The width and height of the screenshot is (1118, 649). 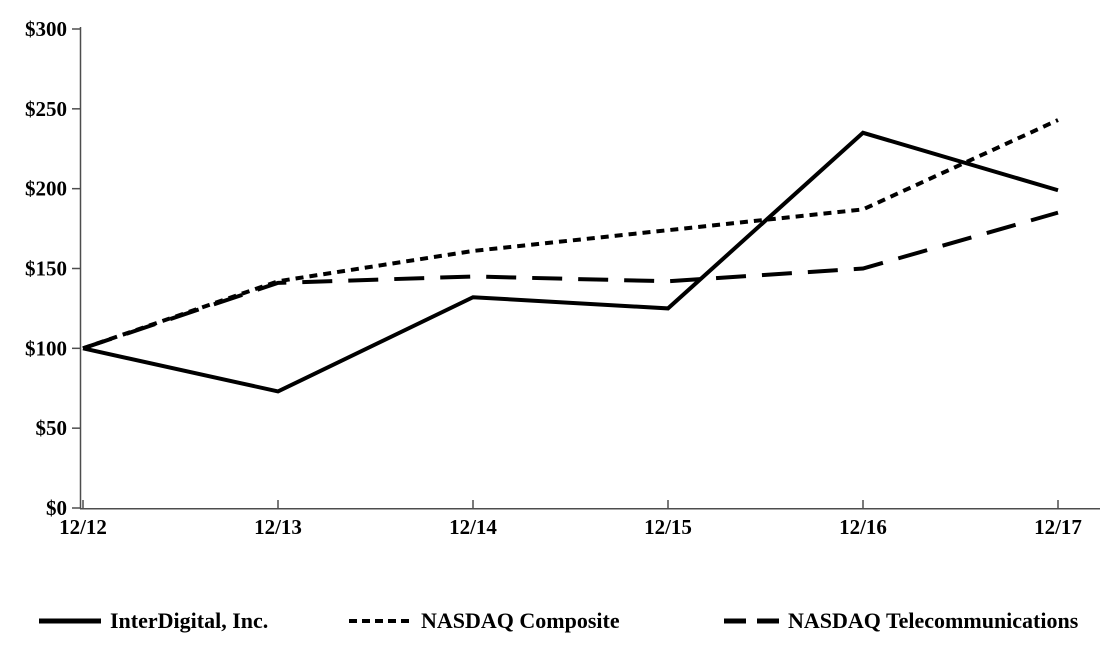 I want to click on legend-item-interdigital: InterDigital, Inc., so click(x=152, y=621).